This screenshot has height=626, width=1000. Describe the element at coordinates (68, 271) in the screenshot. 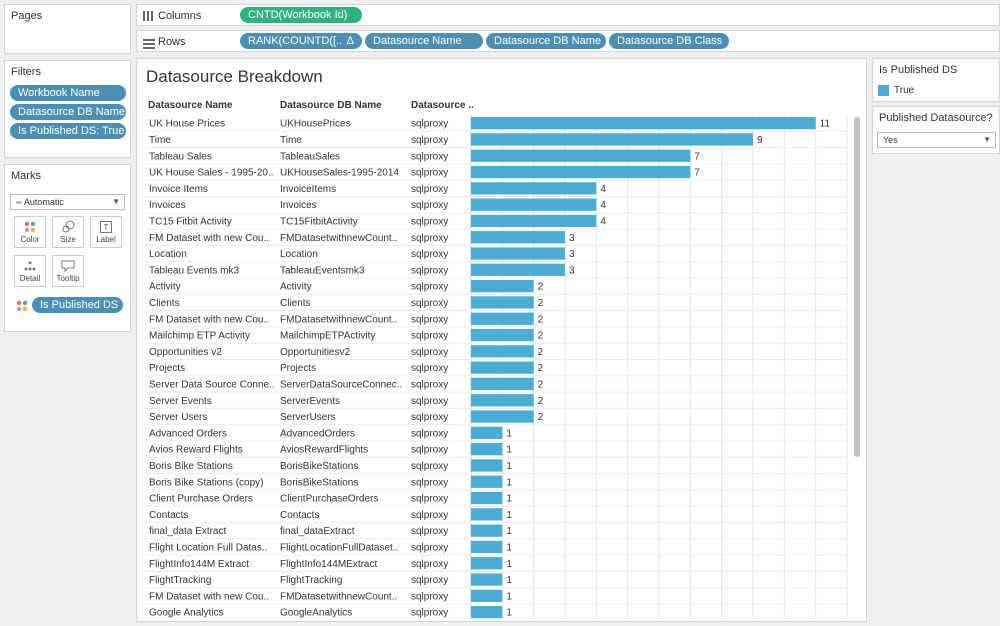

I see `marks-tooltip-button: Tooltip` at that location.